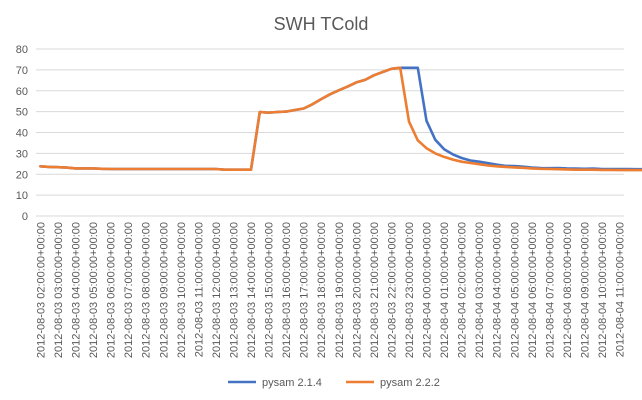 This screenshot has width=642, height=400. Describe the element at coordinates (22, 92) in the screenshot. I see `y-tick-label: 60` at that location.